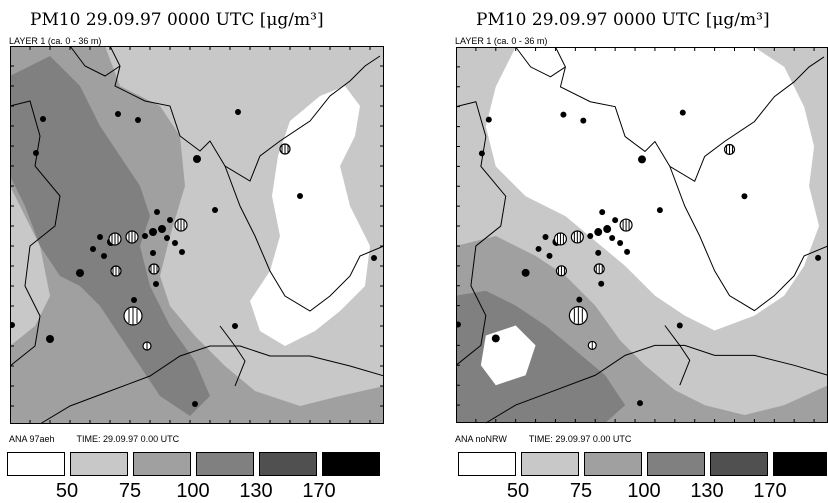  Describe the element at coordinates (256, 491) in the screenshot. I see `legend-threshold: 130` at that location.